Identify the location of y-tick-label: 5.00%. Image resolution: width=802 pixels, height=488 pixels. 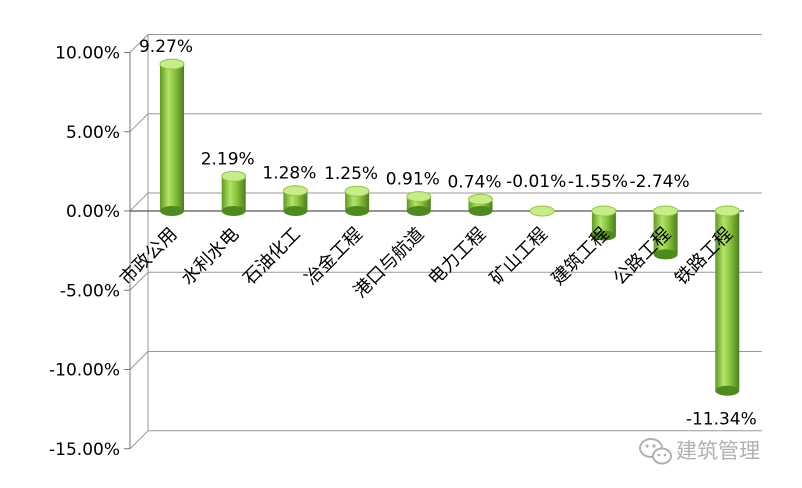
(93, 133).